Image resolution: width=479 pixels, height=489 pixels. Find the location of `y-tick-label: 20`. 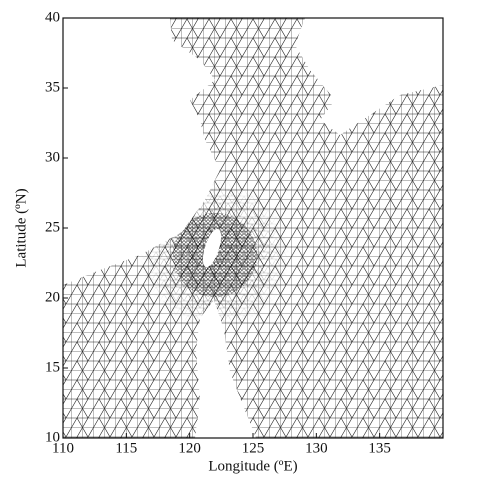

y-tick-label: 20 is located at coordinates (52, 297).